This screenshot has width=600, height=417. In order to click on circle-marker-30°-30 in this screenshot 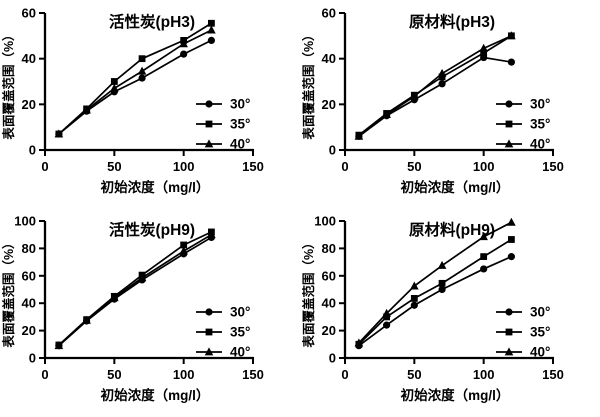, I will do `click(387, 325)`.